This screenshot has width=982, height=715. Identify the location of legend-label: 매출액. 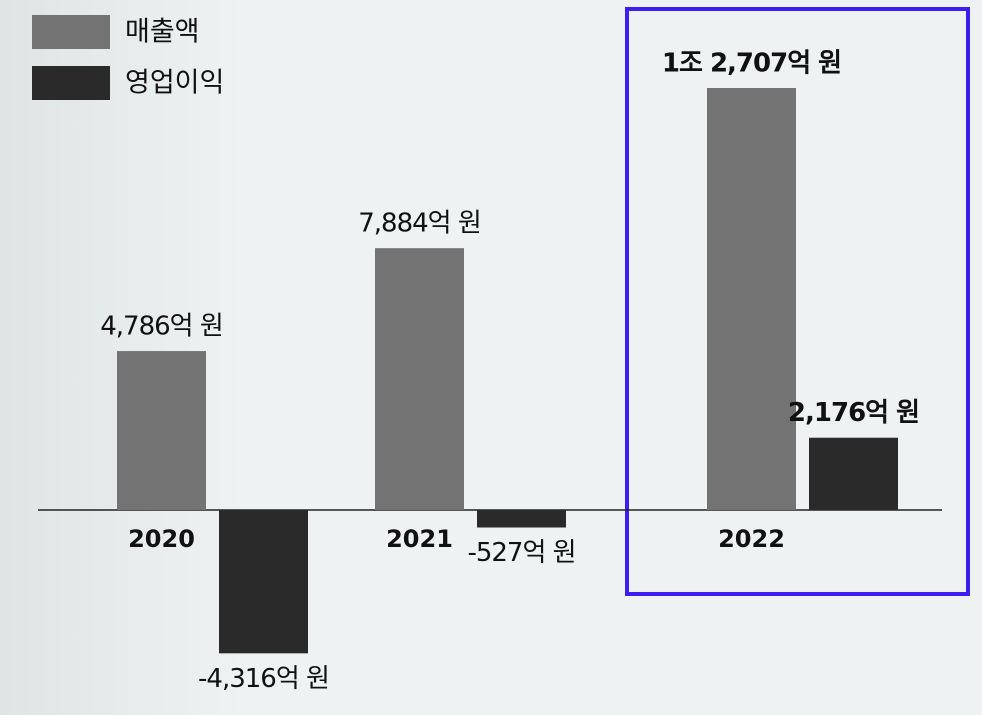
(162, 32).